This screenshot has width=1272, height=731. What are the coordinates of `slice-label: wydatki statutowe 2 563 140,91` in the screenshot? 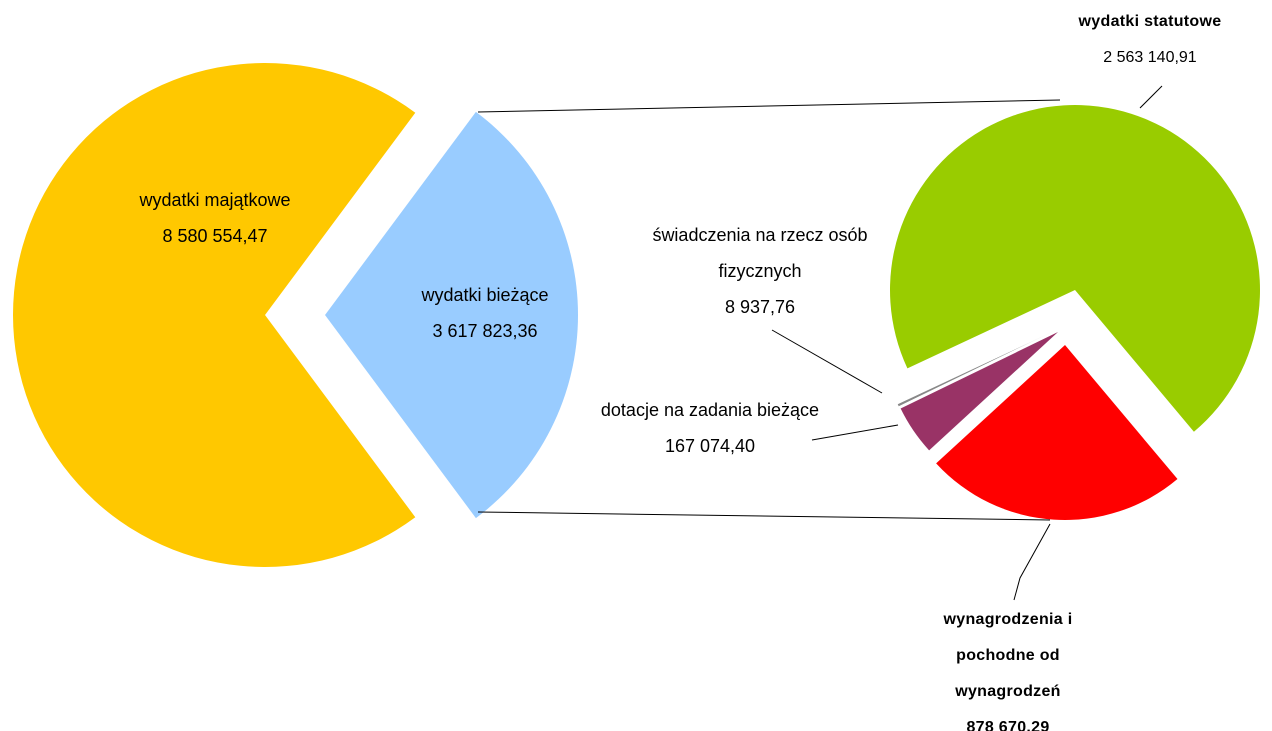 It's located at (1150, 39).